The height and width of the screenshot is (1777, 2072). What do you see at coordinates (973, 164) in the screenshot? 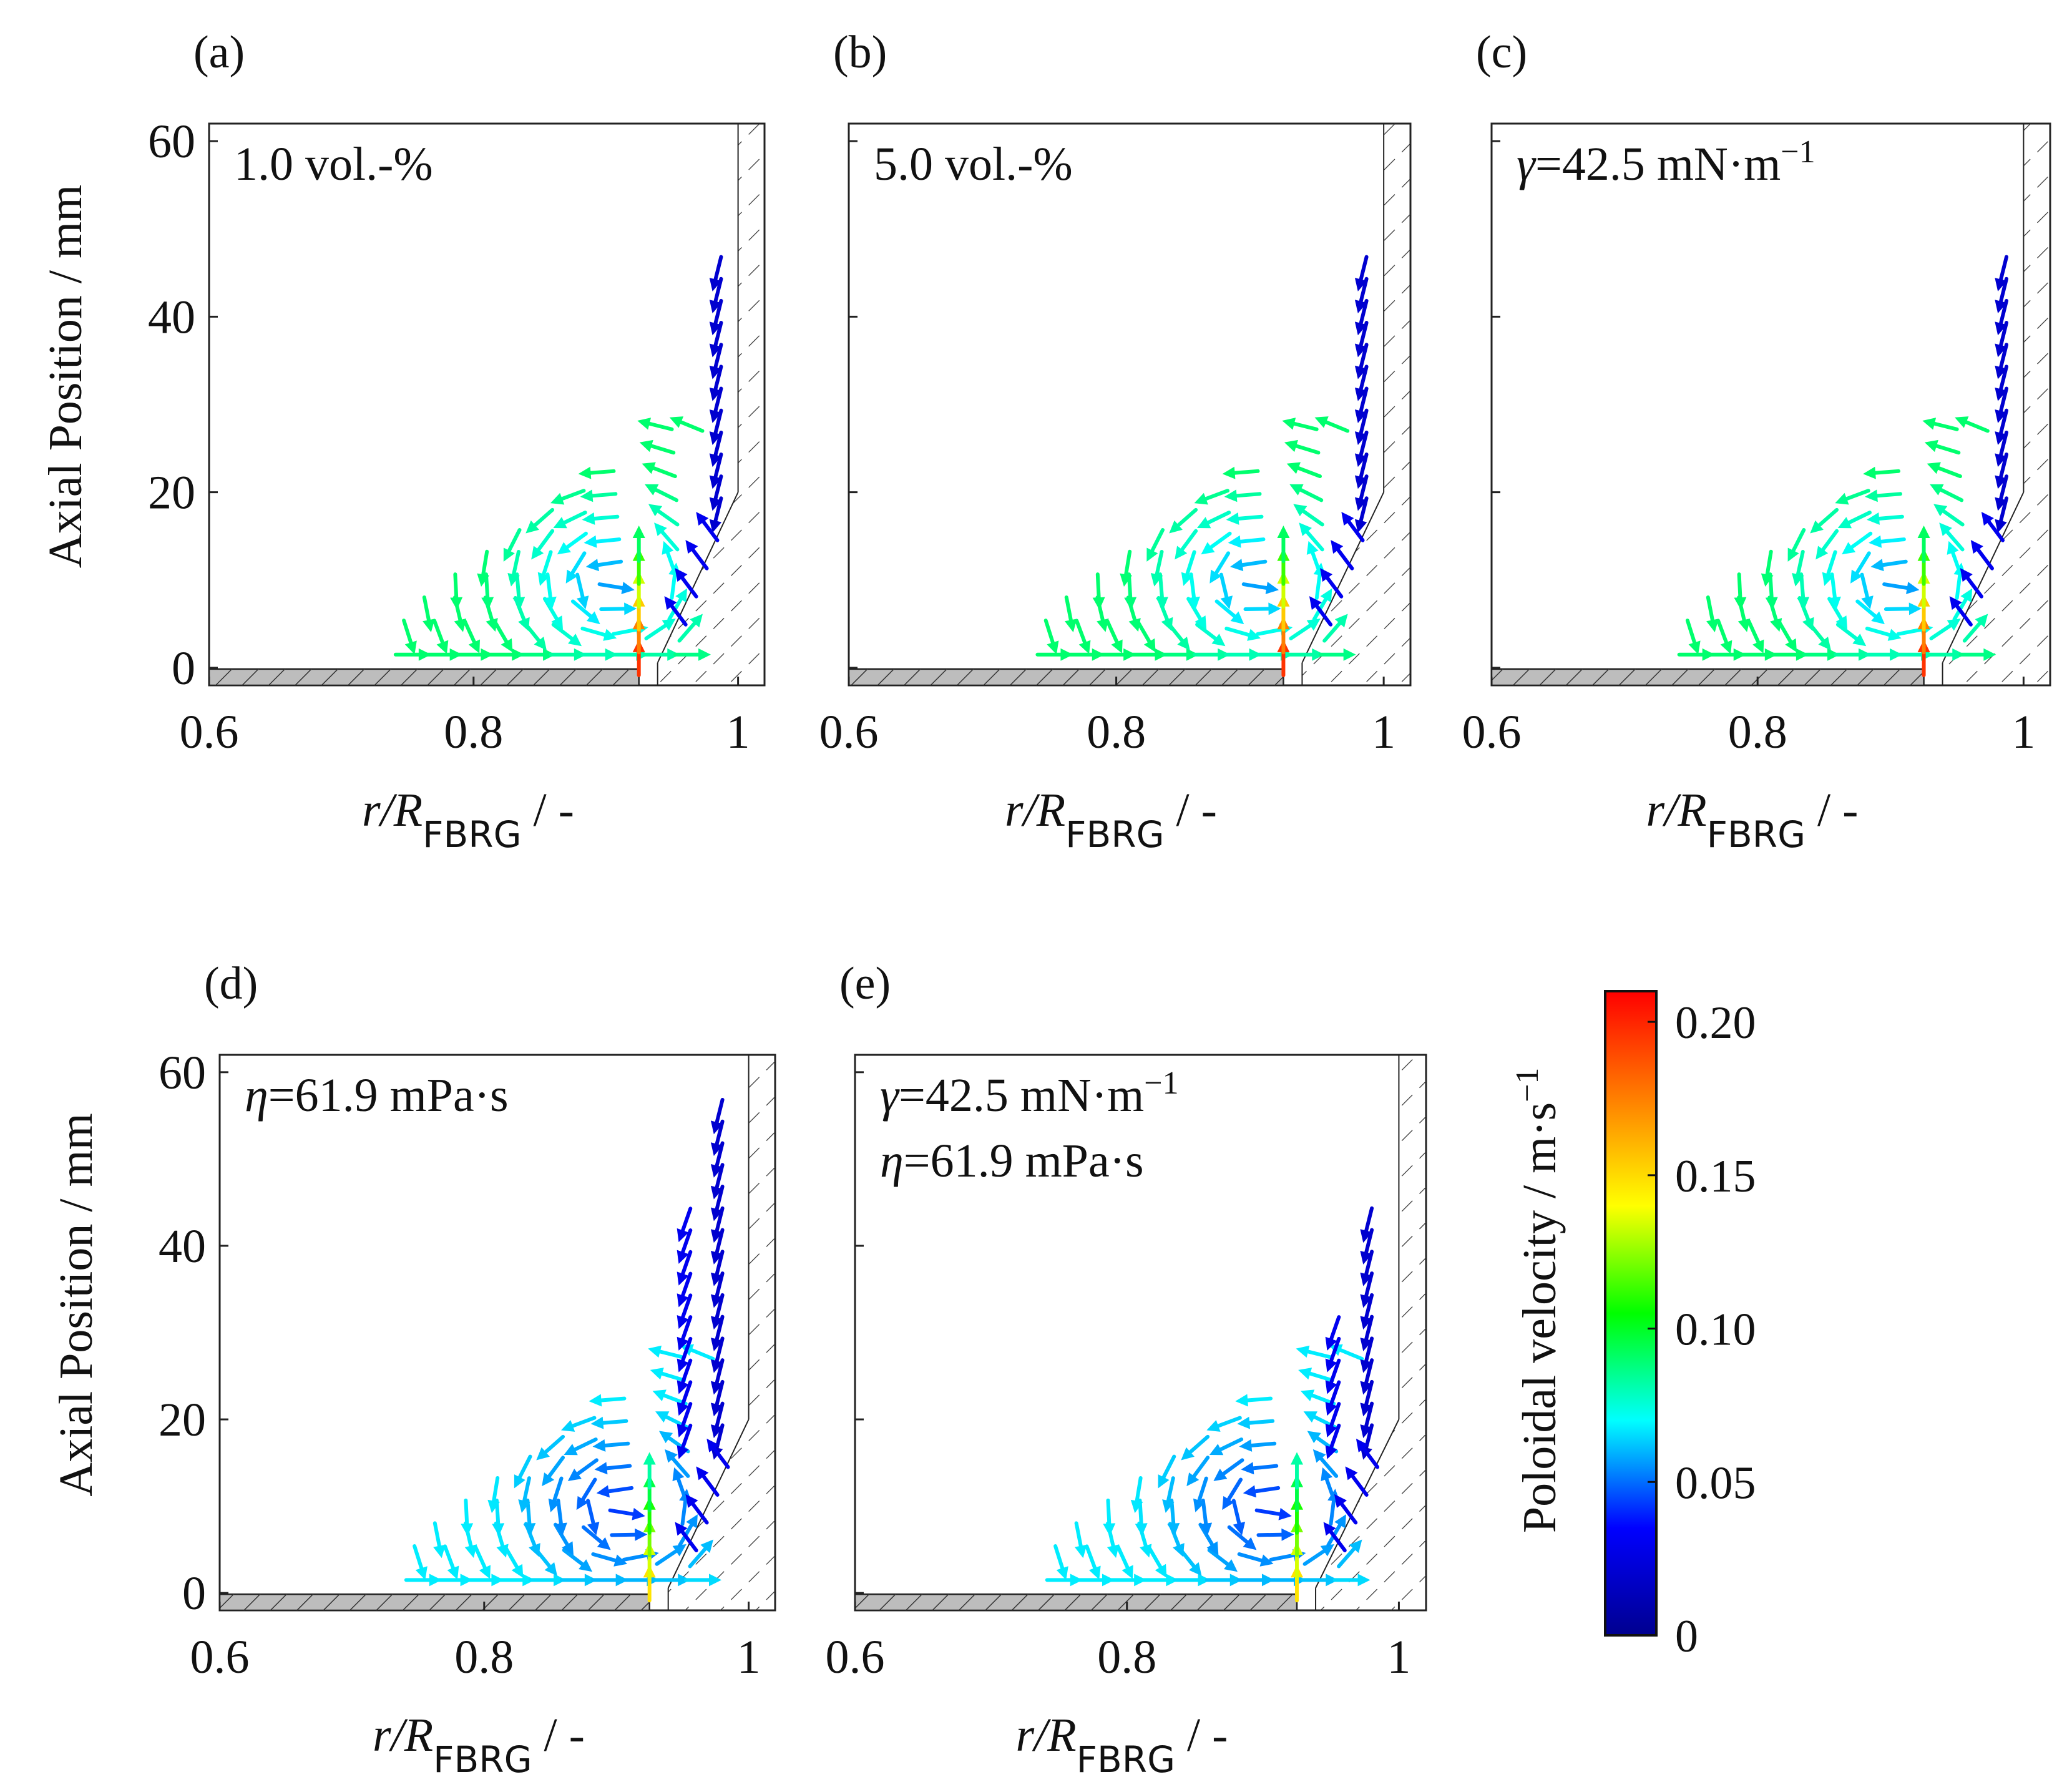
I see `panel-annotation: 5.0 vol.-%` at bounding box center [973, 164].